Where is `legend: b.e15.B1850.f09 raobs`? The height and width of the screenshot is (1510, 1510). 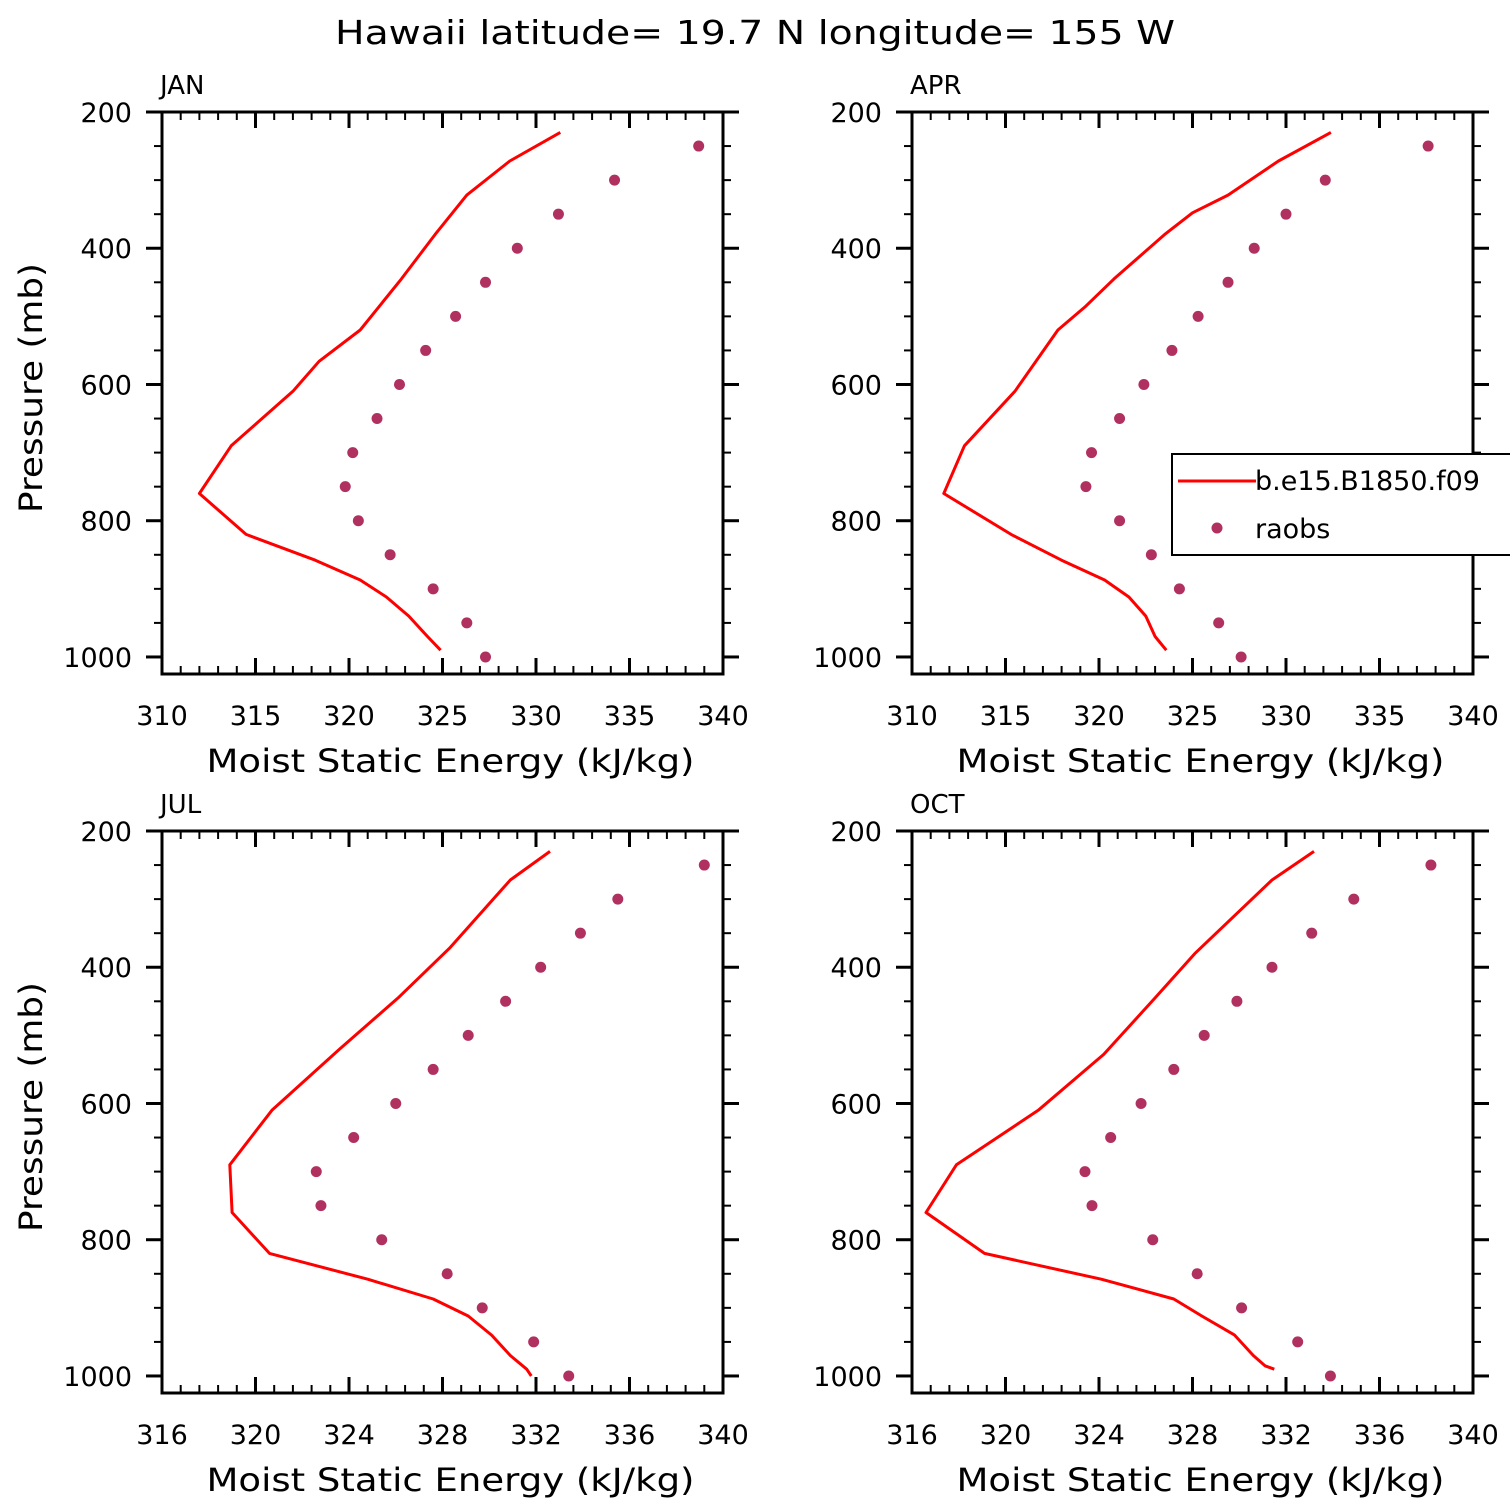 legend: b.e15.B1850.f09 raobs is located at coordinates (1340, 504).